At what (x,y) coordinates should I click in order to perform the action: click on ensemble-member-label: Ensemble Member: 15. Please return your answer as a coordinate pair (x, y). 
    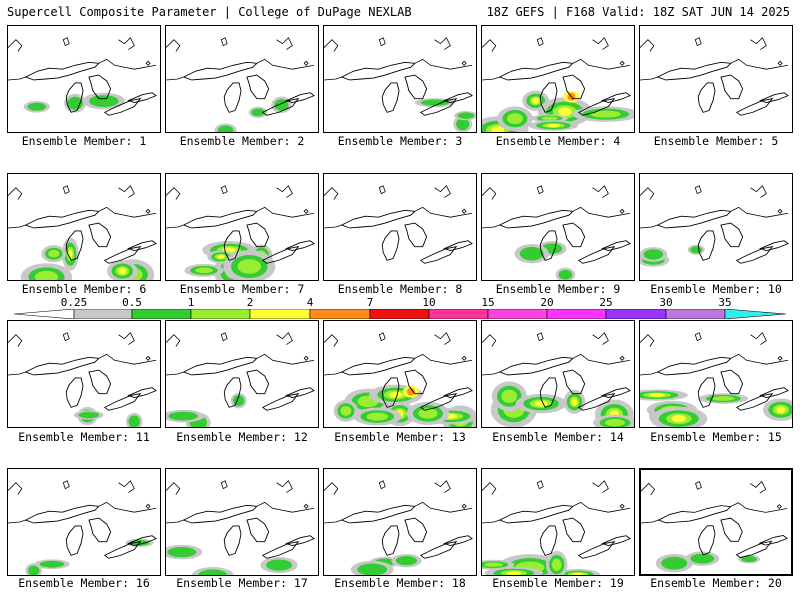
    Looking at the image, I should click on (716, 437).